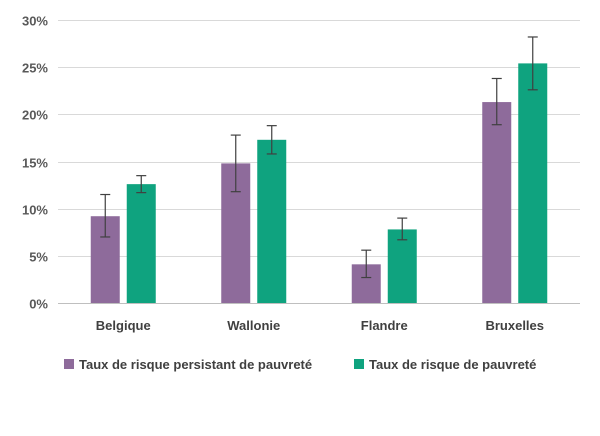 The image size is (600, 436). What do you see at coordinates (35, 210) in the screenshot?
I see `y-tick-label: 10%` at bounding box center [35, 210].